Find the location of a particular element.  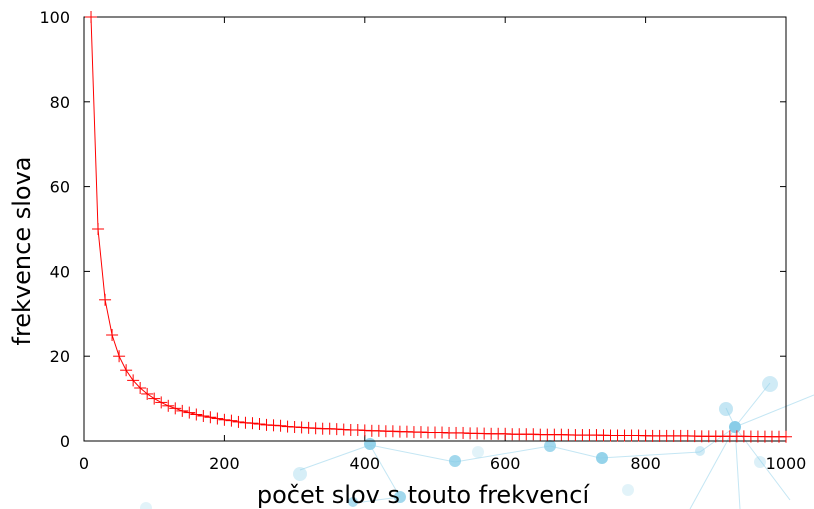

y-axis-title: frekvence slova is located at coordinates (22, 251).